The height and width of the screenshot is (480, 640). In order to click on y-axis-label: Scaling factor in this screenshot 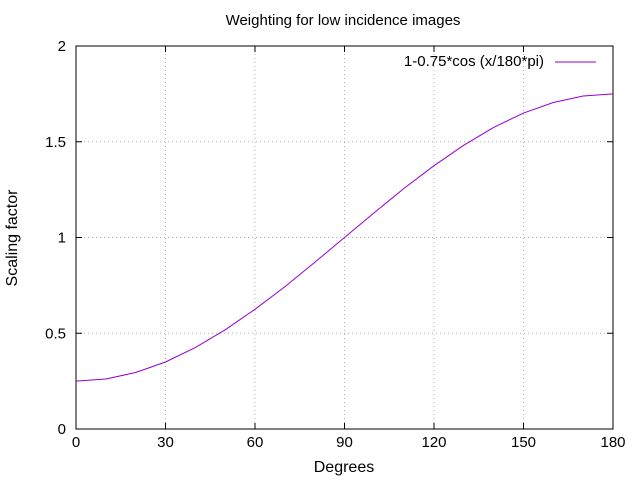, I will do `click(12, 238)`.